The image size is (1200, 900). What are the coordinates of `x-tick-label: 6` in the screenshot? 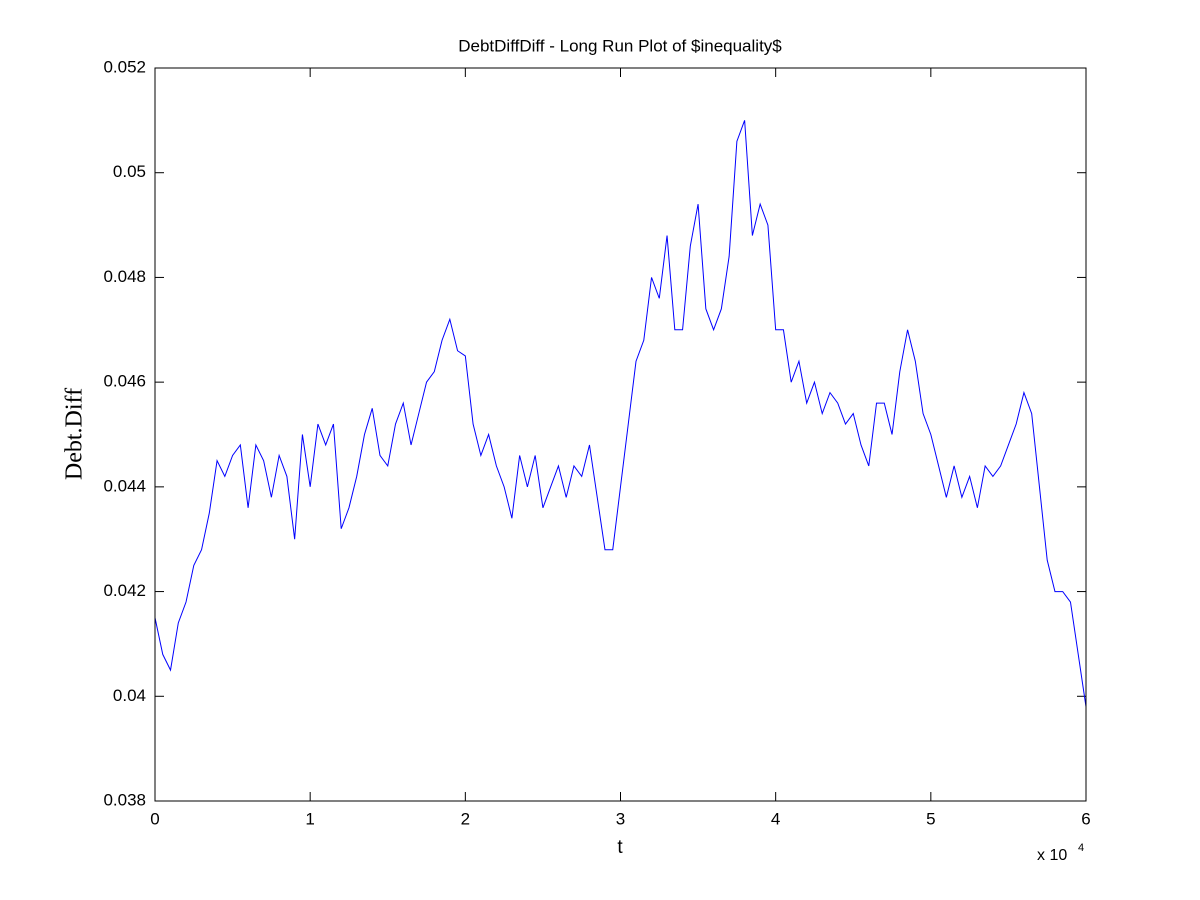 It's located at (1085, 818).